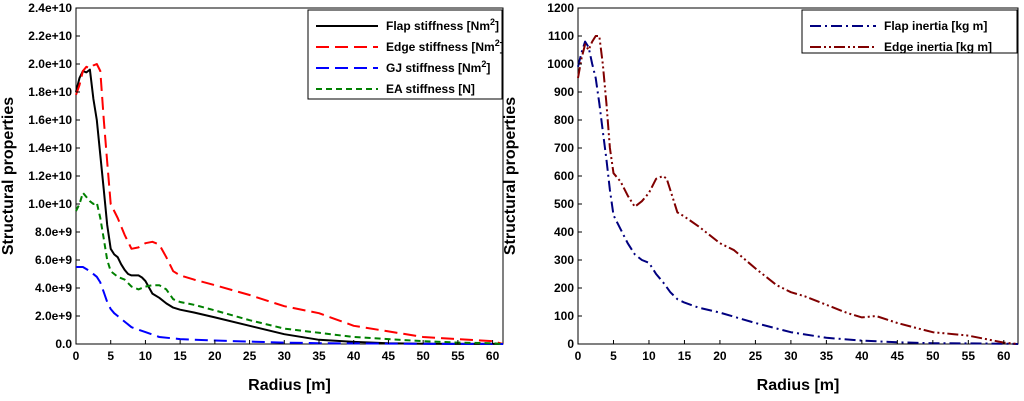 This screenshot has height=401, width=1024. What do you see at coordinates (798, 385) in the screenshot?
I see `right-x-axis-title: Radius [m]` at bounding box center [798, 385].